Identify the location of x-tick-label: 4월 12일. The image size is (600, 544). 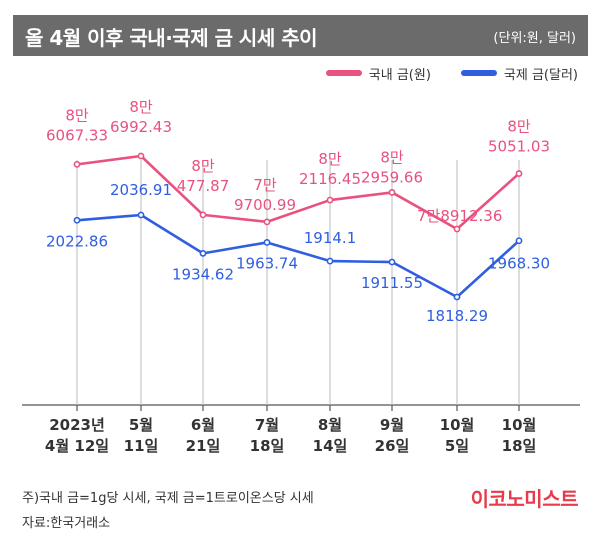
(77, 446).